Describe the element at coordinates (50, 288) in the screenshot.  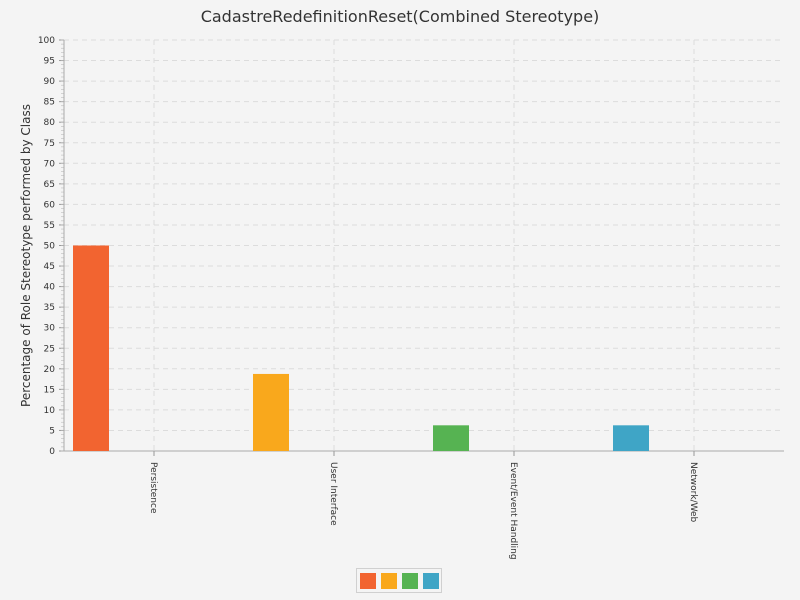
I see `y-tick-label: 40` at that location.